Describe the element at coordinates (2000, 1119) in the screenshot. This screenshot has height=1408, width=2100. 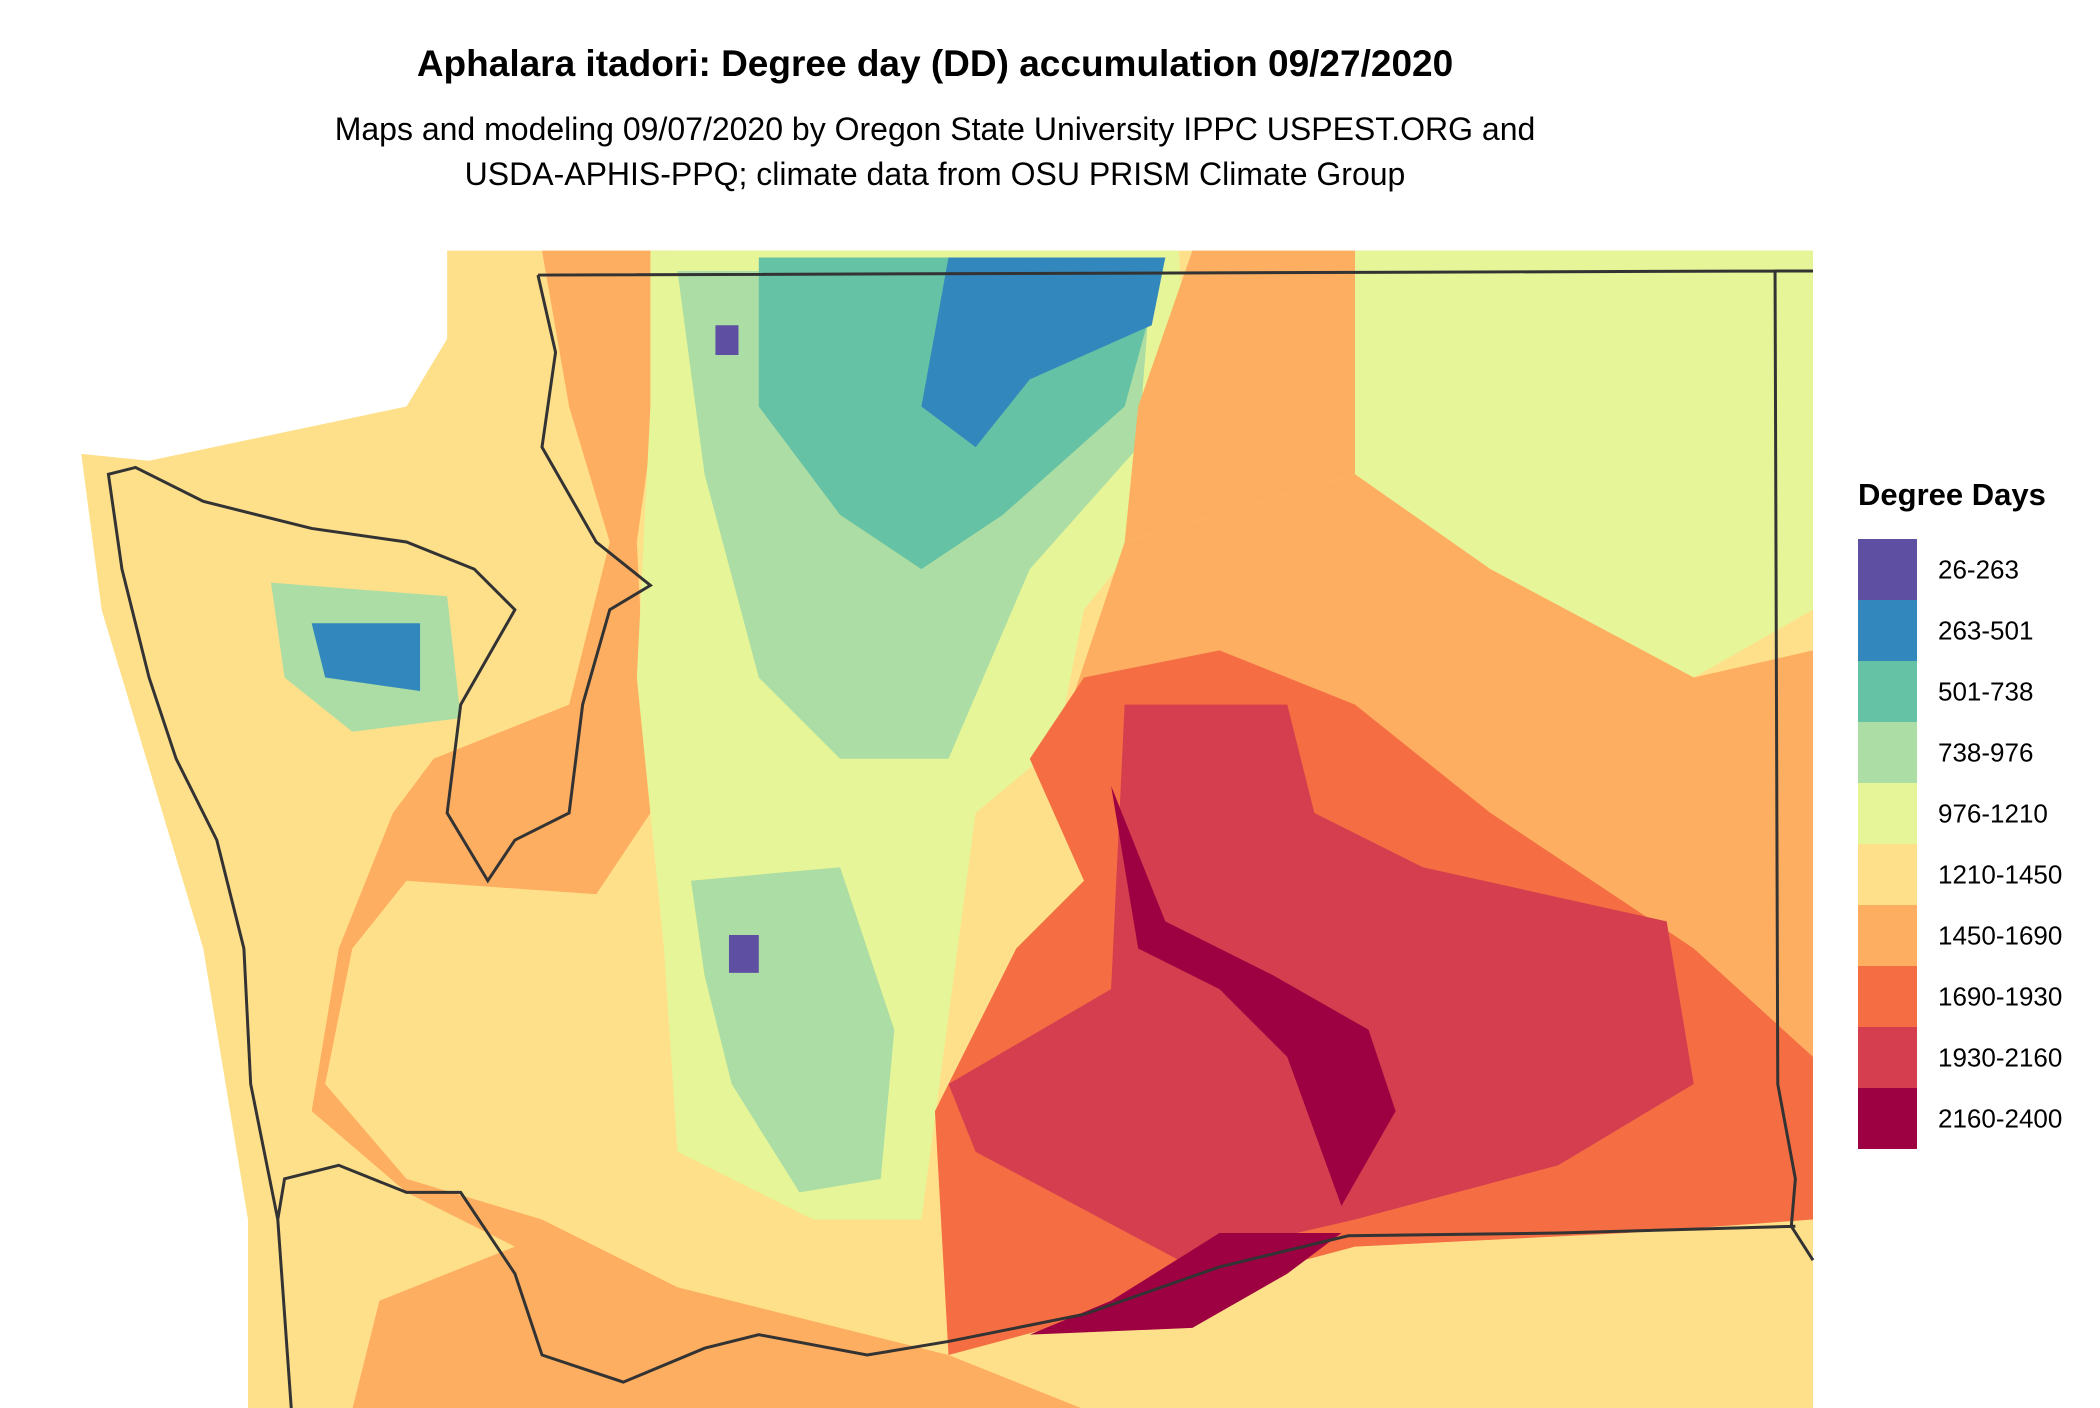
I see `legend-label: 2160-2400` at that location.